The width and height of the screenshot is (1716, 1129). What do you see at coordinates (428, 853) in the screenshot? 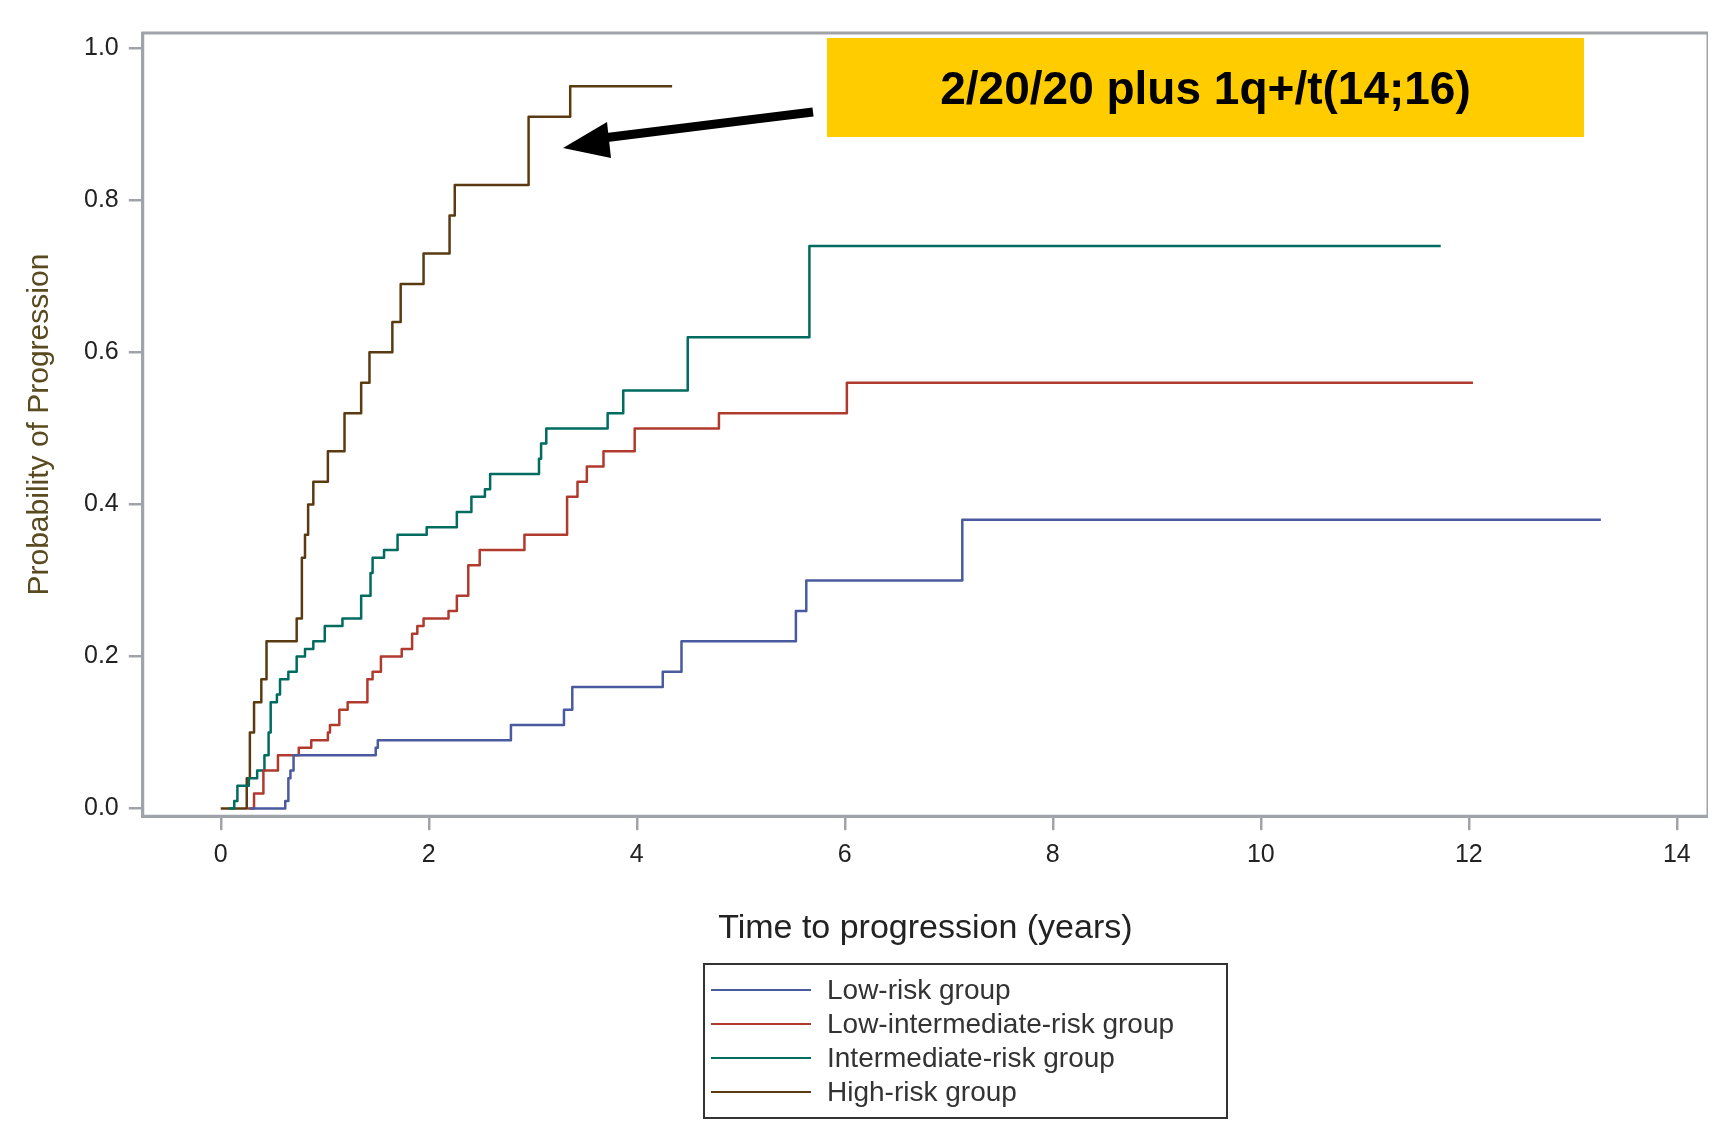
I see `x-tick-label: 2` at bounding box center [428, 853].